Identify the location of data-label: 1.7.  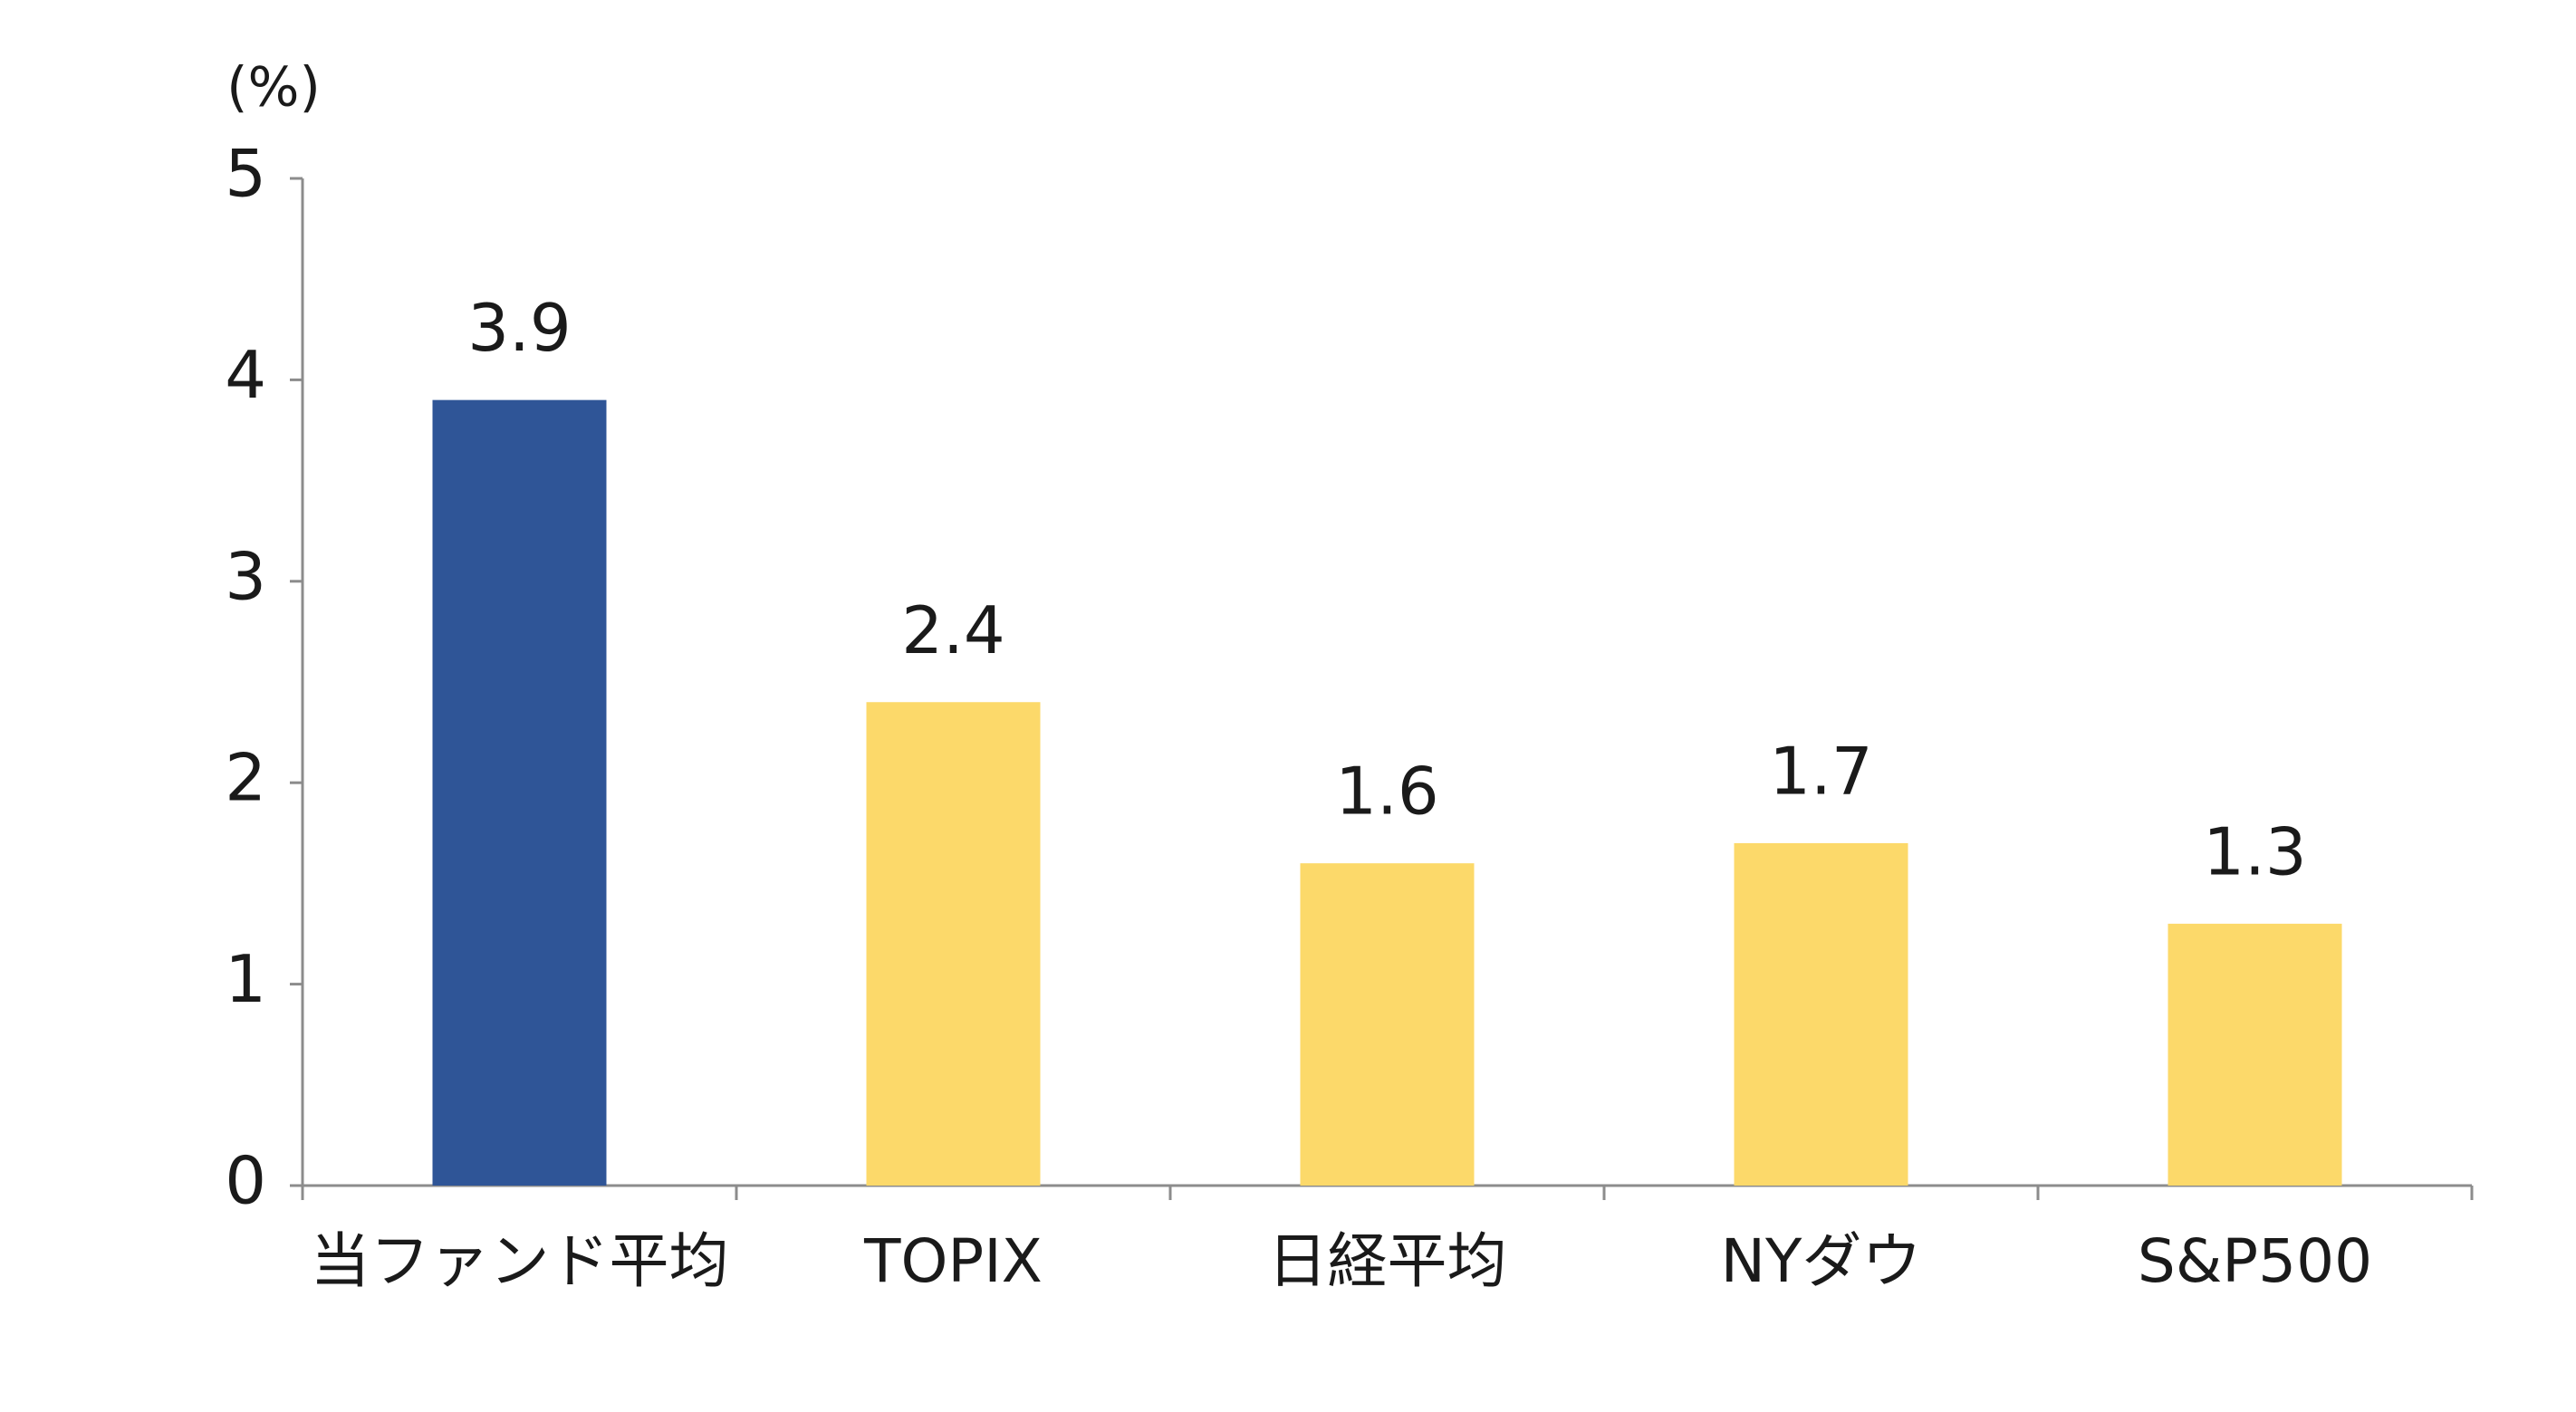
(1821, 771).